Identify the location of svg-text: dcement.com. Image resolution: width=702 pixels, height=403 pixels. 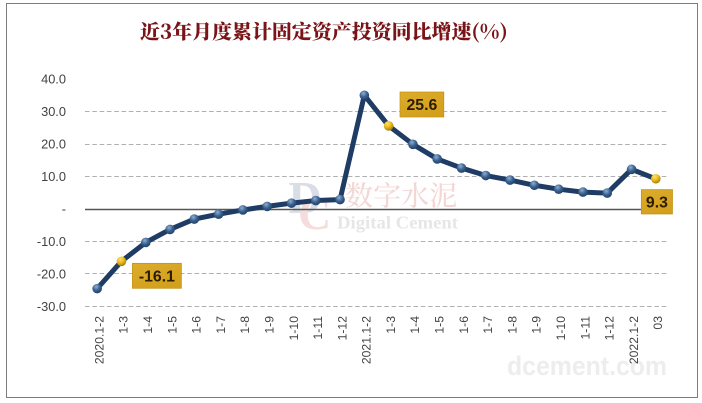
(587, 366).